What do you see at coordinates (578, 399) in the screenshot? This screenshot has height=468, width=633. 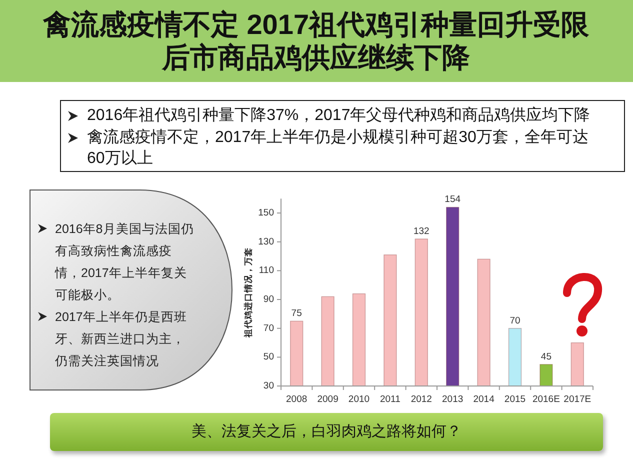 I see `x-tick-label: 2017E` at bounding box center [578, 399].